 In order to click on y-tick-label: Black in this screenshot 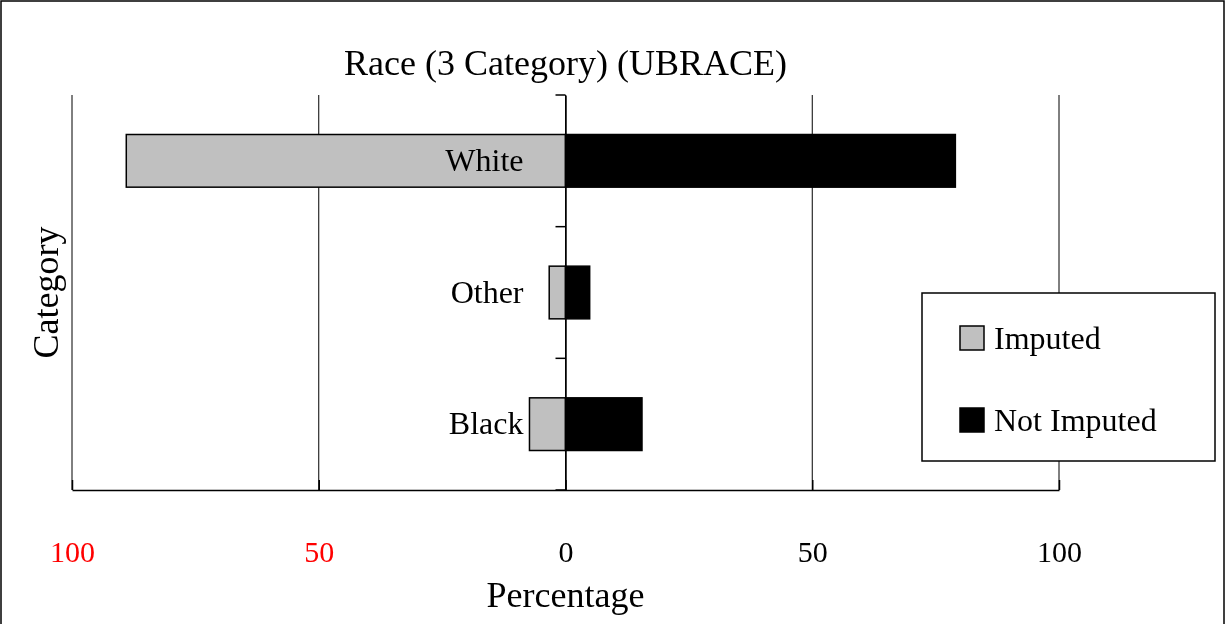, I will do `click(486, 423)`.